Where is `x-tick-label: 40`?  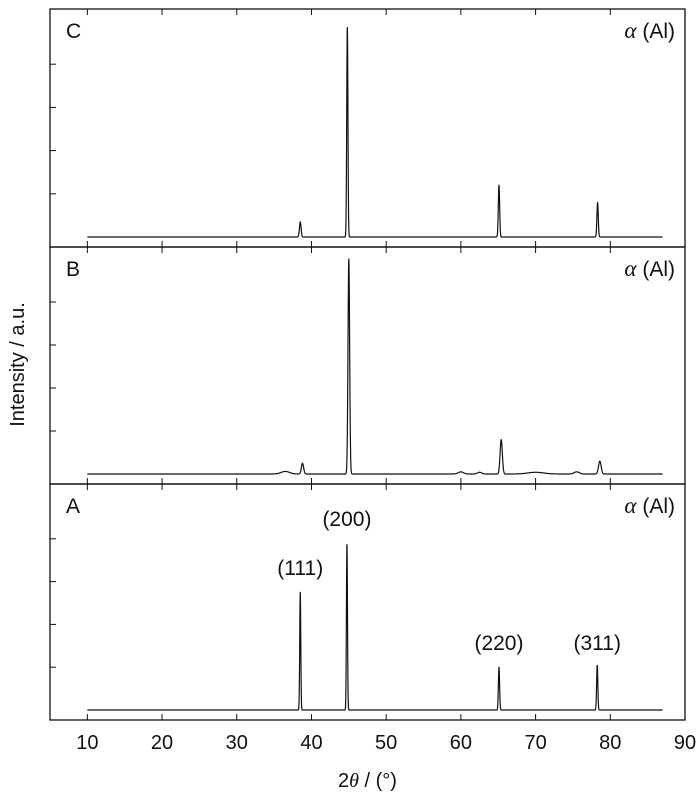
x-tick-label: 40 is located at coordinates (311, 743).